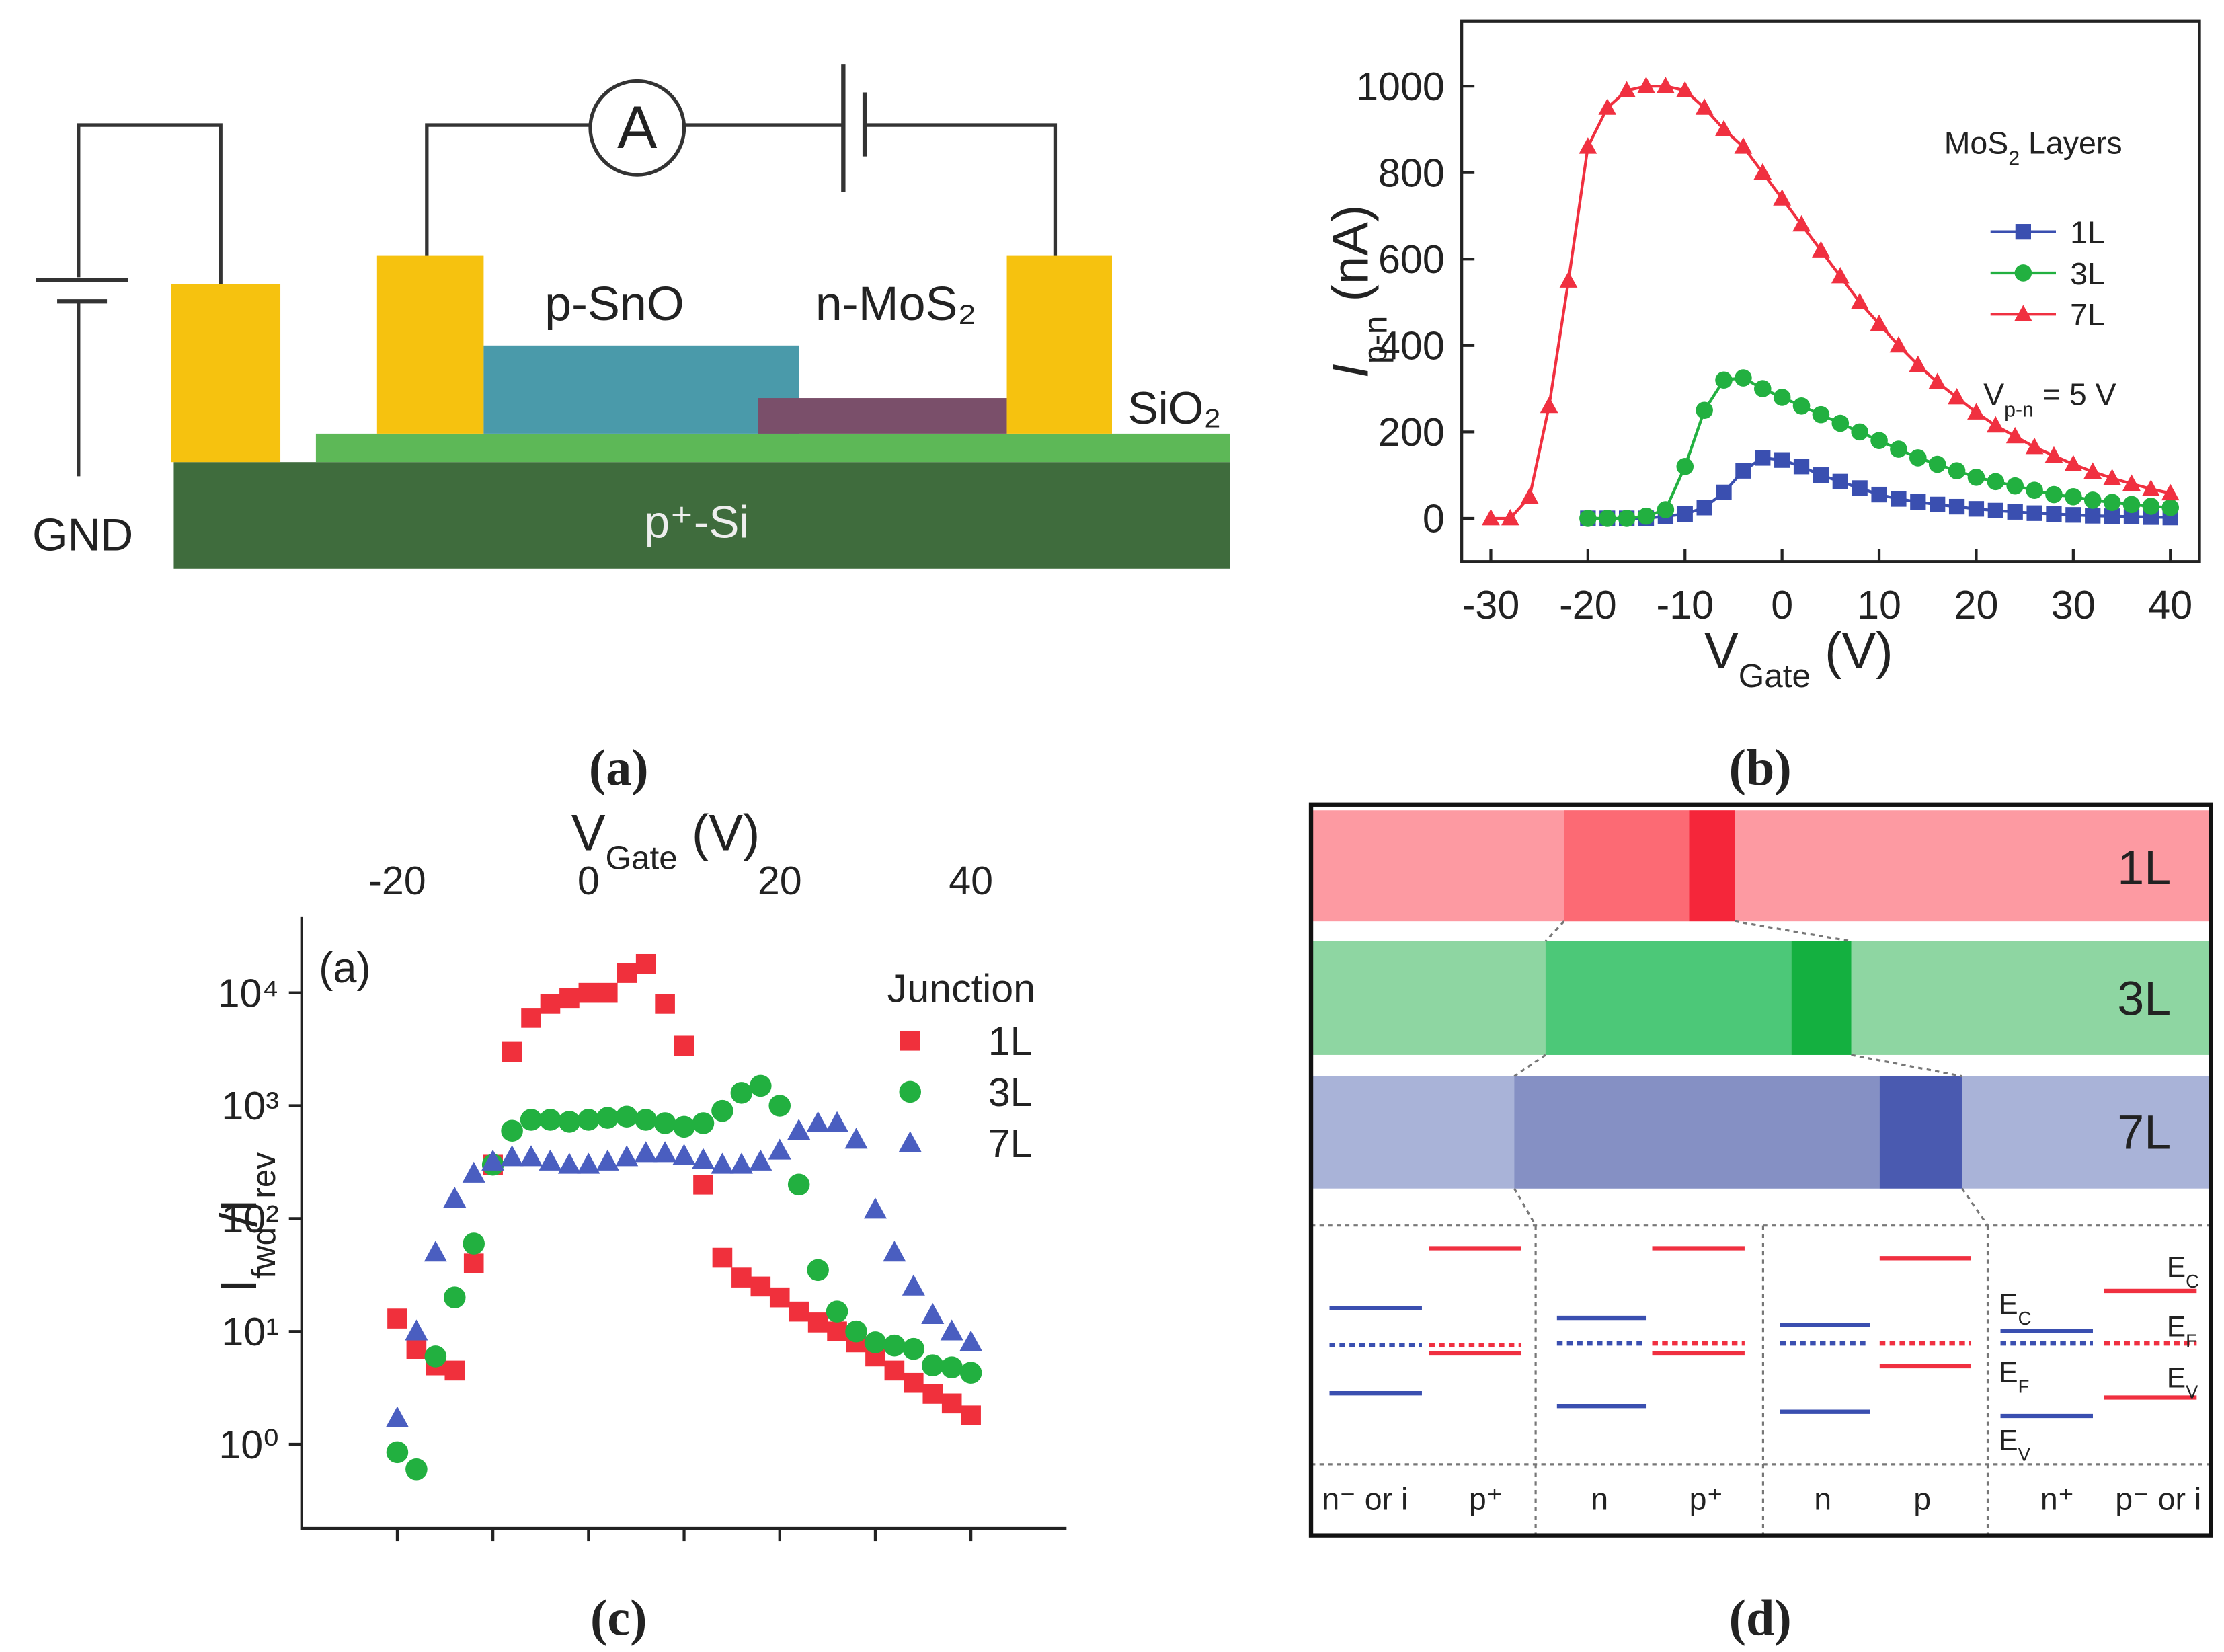 This screenshot has height=1652, width=2224. Describe the element at coordinates (2191, 1340) in the screenshot. I see `energy-label-part: F` at that location.